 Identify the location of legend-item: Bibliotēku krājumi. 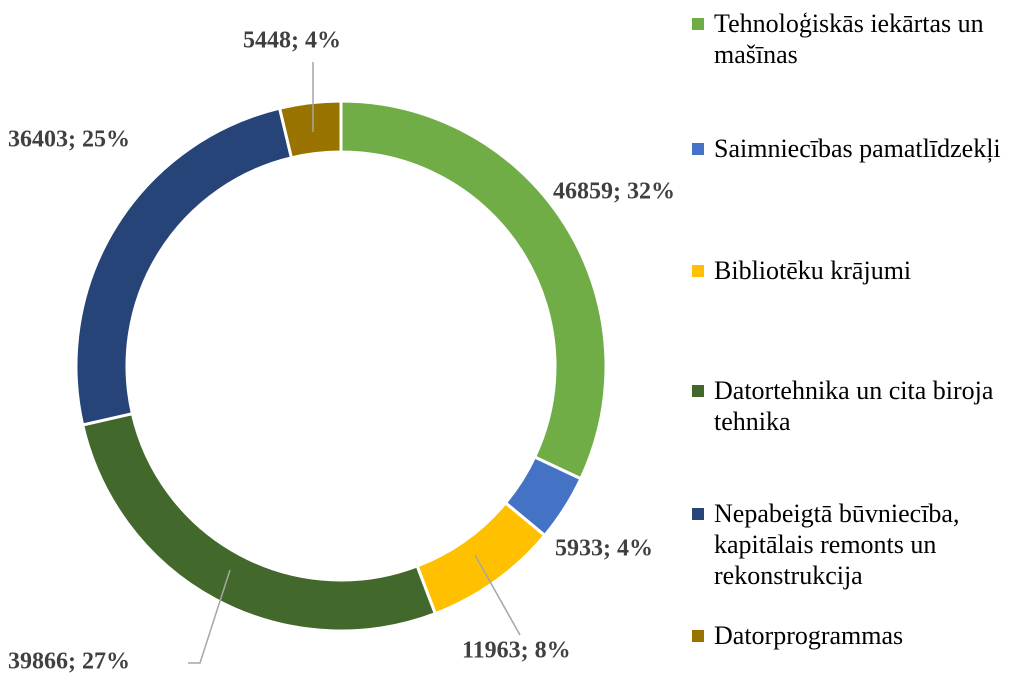
(854, 270).